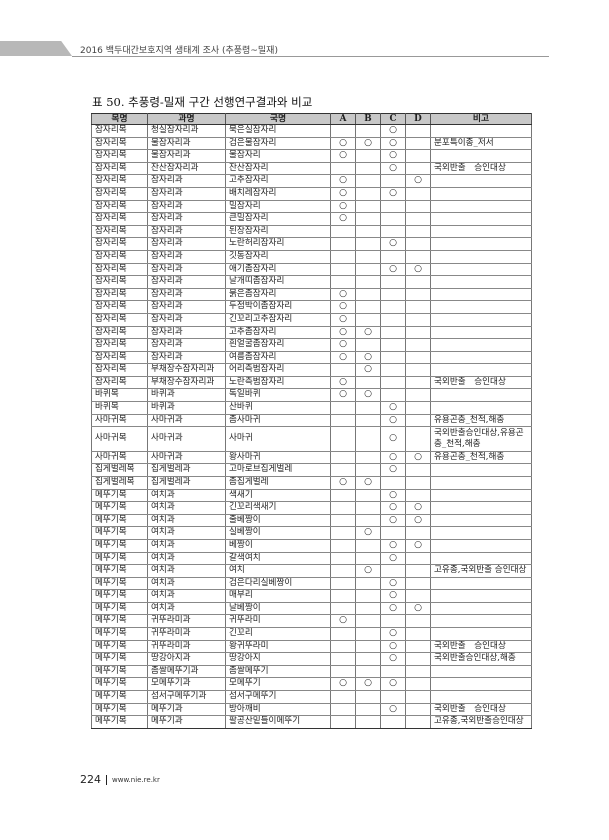 The image size is (609, 840). I want to click on table-row: 잠자리목 잠자리과 애기좀잠자리 ○ ○, so click(311, 270).